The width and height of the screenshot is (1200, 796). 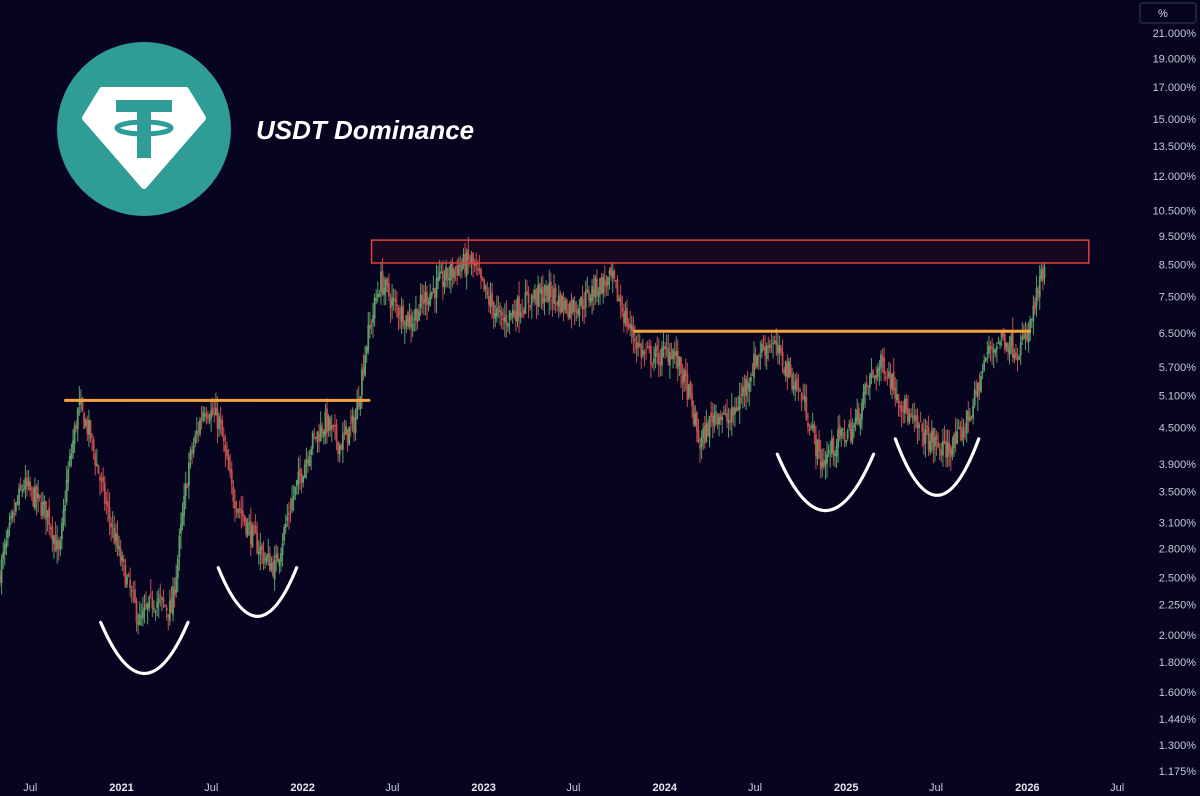 What do you see at coordinates (1178, 493) in the screenshot?
I see `y-tick-label: 3.500%` at bounding box center [1178, 493].